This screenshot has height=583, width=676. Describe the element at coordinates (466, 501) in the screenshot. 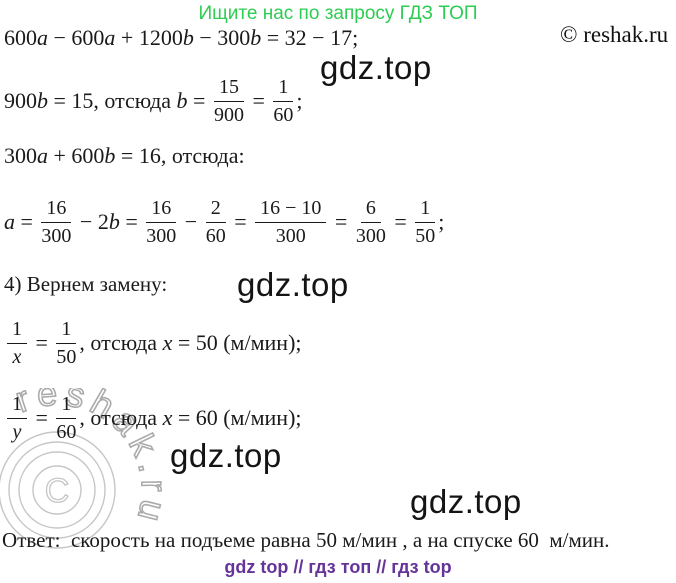

I see `gdz-top-watermark-4: gdz.top` at that location.